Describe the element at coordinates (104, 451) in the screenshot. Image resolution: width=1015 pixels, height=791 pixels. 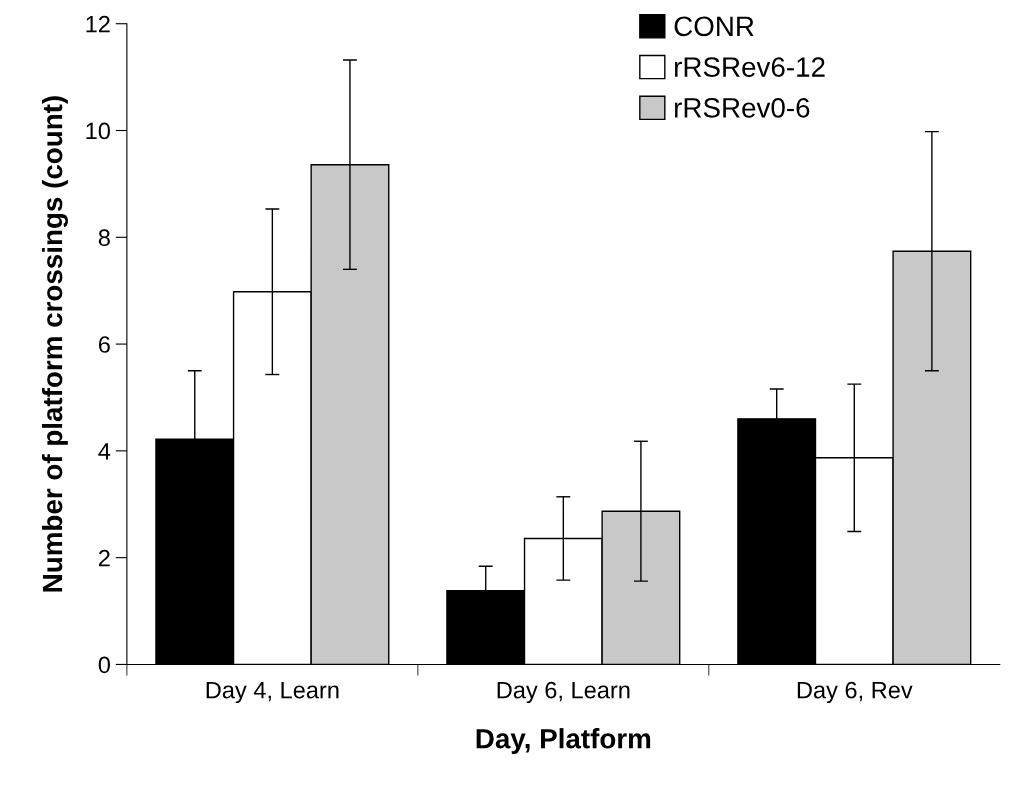
I see `y-tick-label: 4` at that location.